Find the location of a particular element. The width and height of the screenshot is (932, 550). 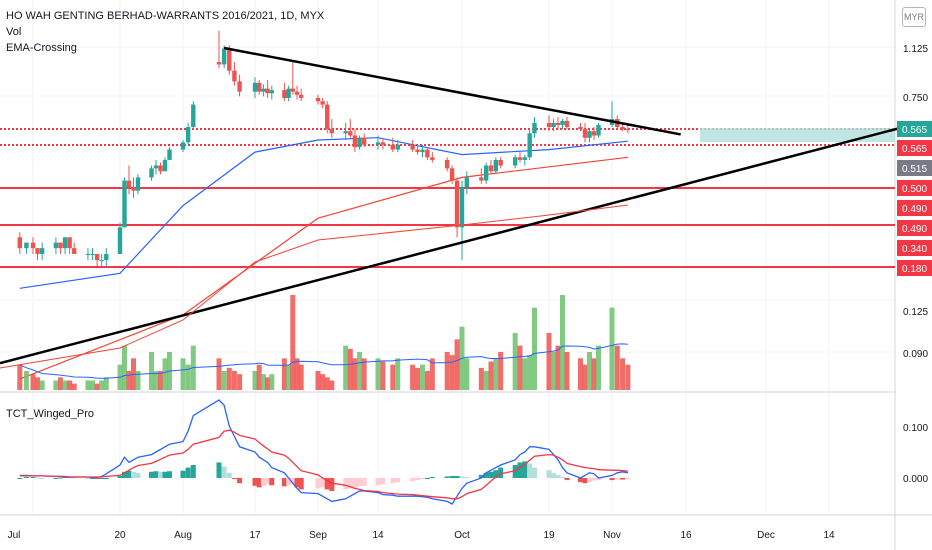

price-tag-label: 0.565 is located at coordinates (914, 130).